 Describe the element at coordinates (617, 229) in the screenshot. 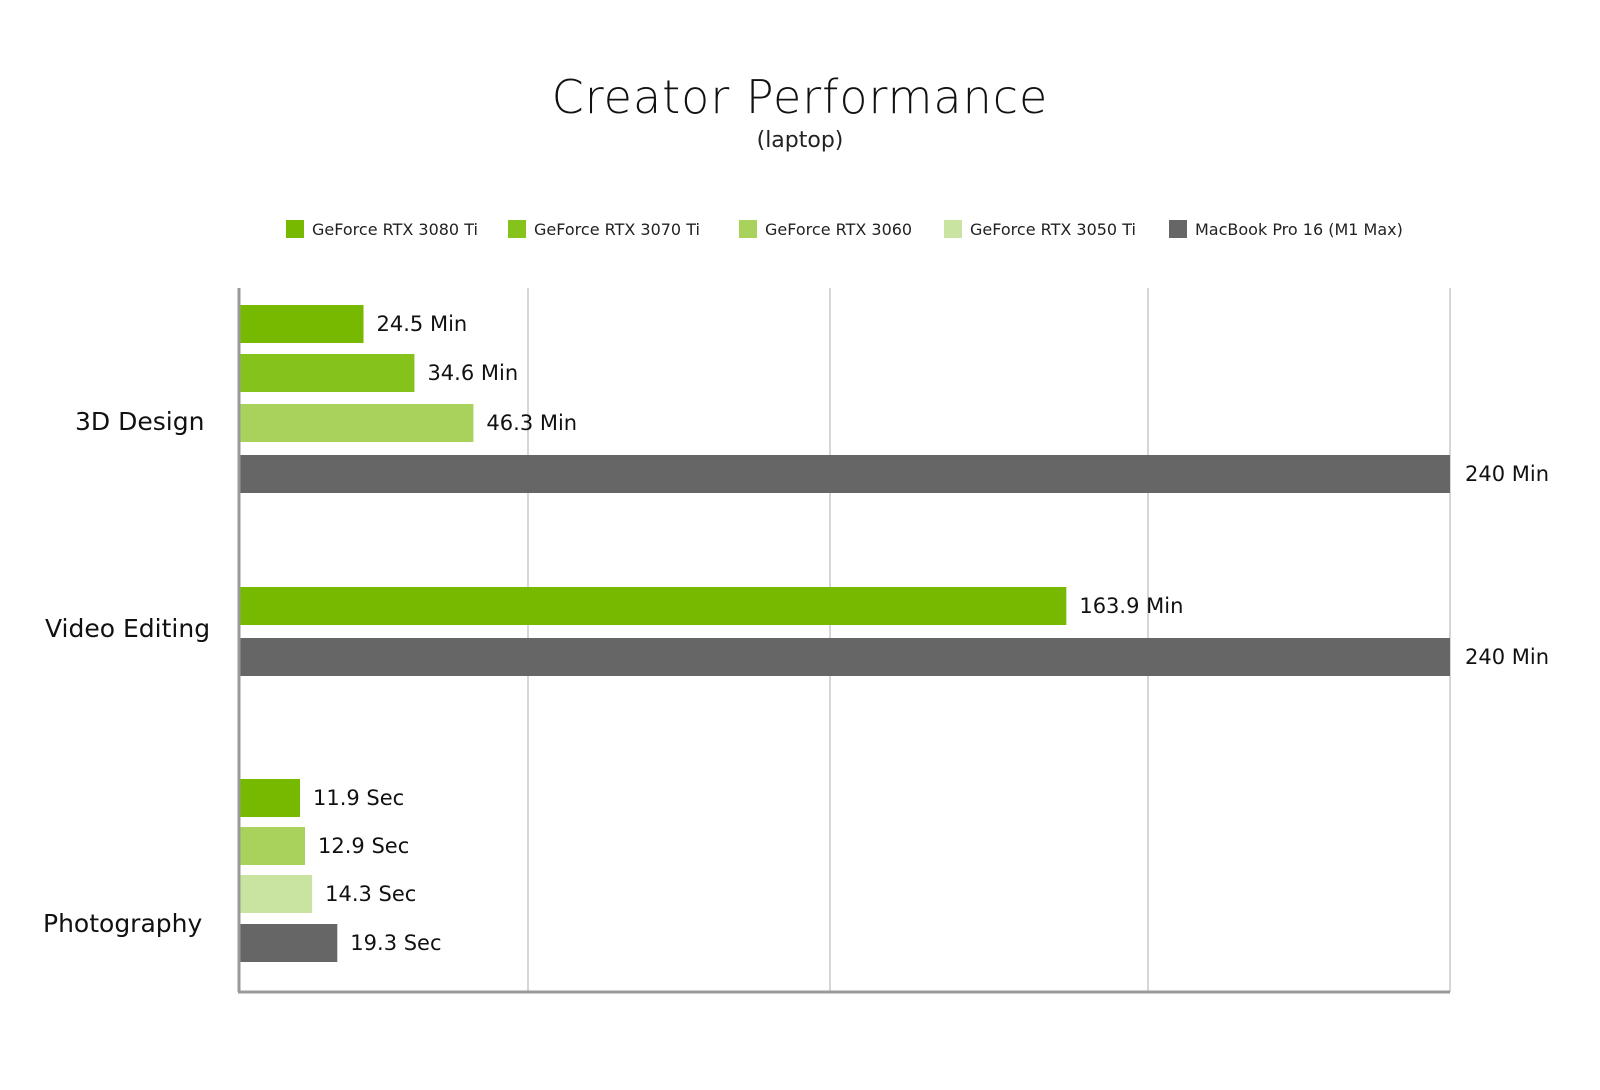

I see `legend-label: GeForce RTX 3070 Ti` at that location.